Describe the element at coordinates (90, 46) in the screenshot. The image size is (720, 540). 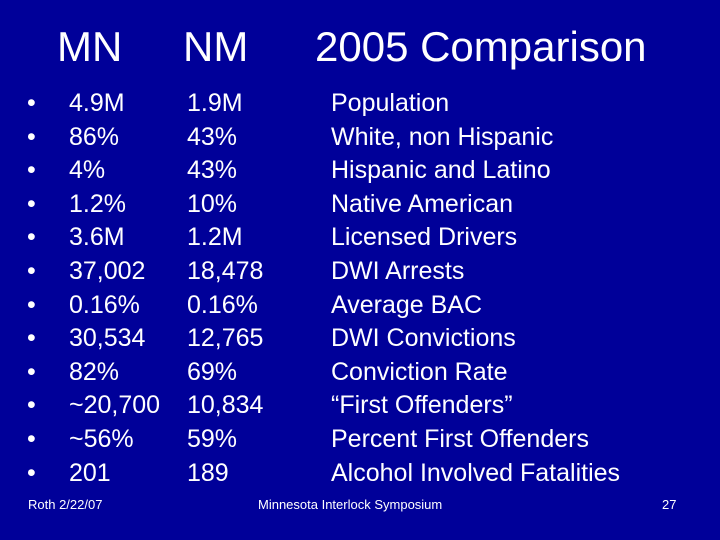
I see `header-mn: MN` at that location.